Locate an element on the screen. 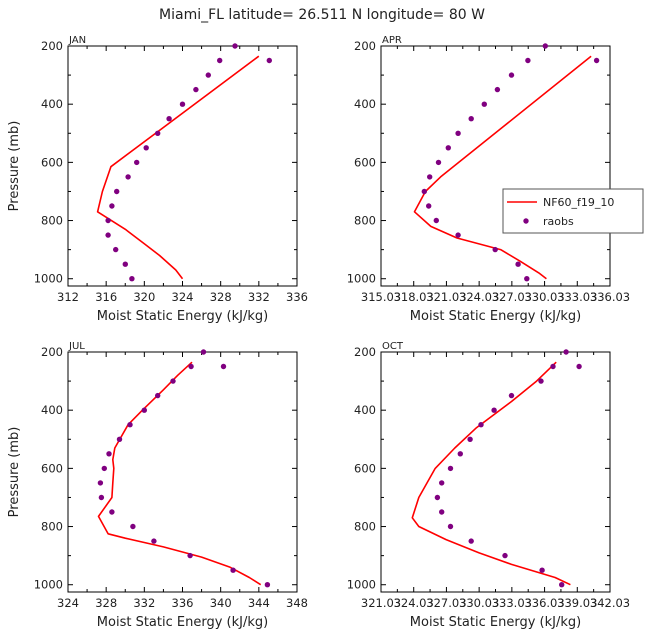 This screenshot has width=645, height=640. x-tick-label: 342.03 is located at coordinates (610, 603).